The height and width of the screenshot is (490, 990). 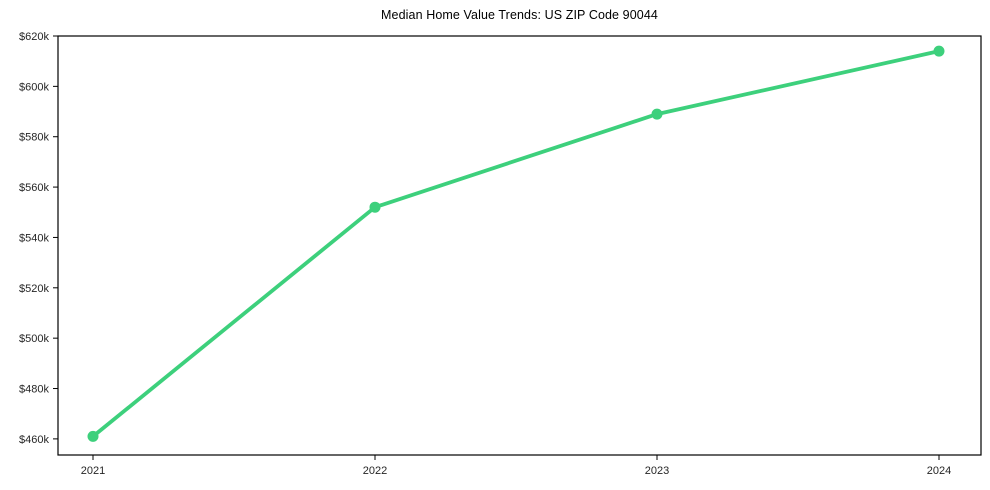 What do you see at coordinates (34, 390) in the screenshot?
I see `y-tick-label: $480k` at bounding box center [34, 390].